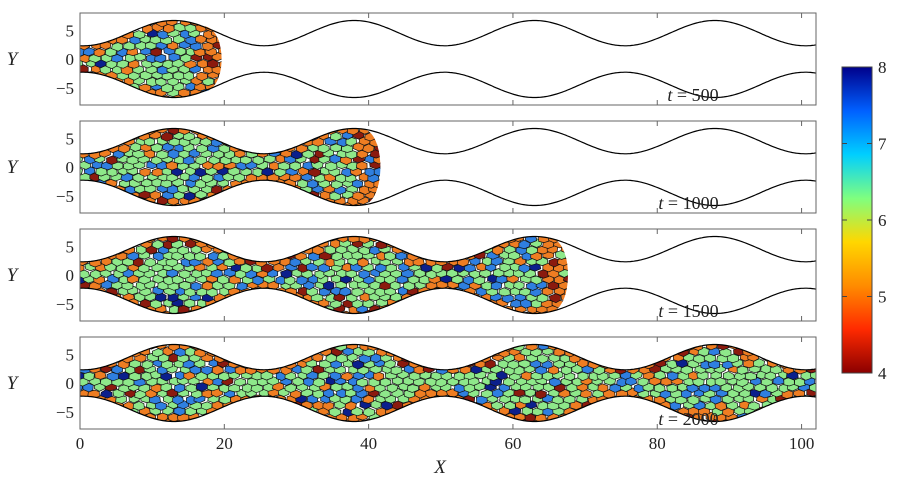  I want to click on colorbar-tick-label: 7, so click(882, 144).